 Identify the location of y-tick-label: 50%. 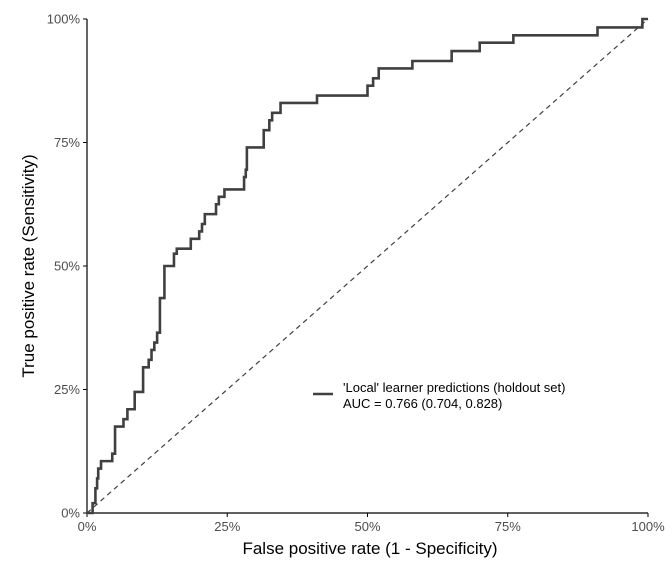
(67, 266).